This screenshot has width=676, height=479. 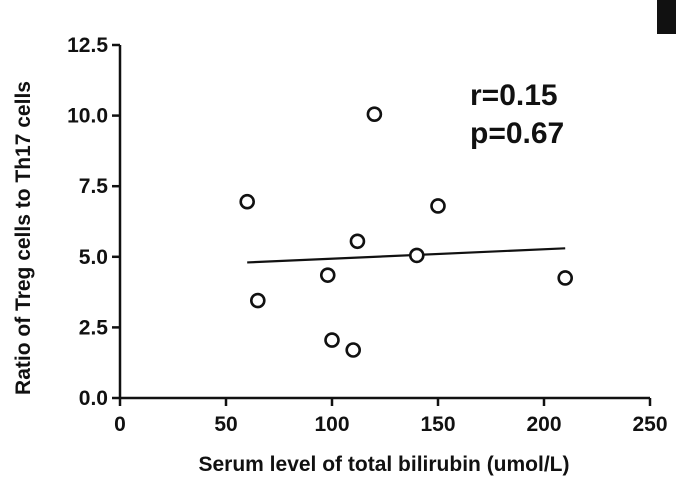 I want to click on y-tick-label: 7.5, so click(x=94, y=186).